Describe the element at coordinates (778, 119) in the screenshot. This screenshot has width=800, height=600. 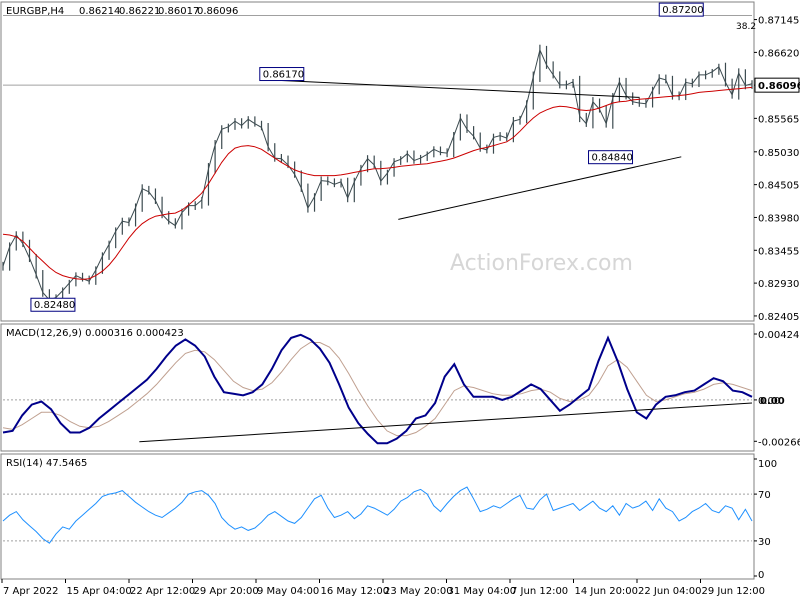
I see `price-axis-label: 0.85565` at that location.